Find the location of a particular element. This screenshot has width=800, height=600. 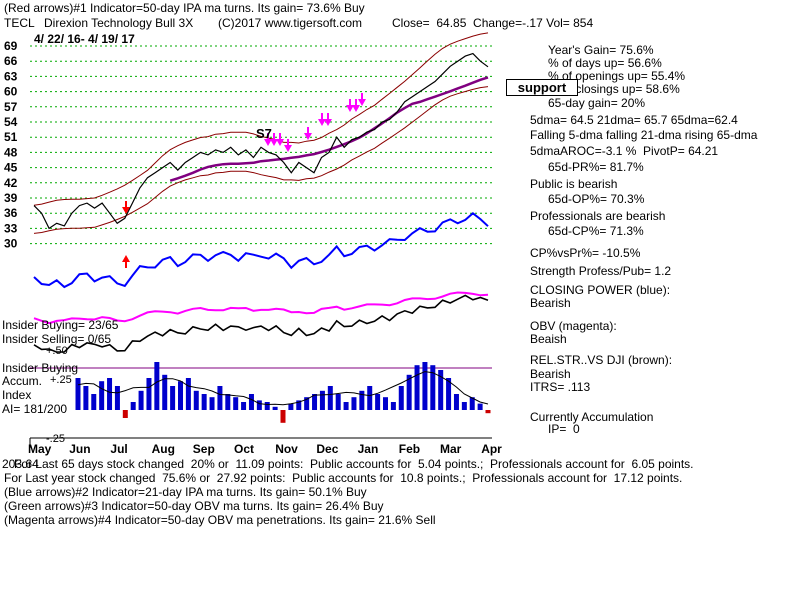

accum-label-accum: Accum. is located at coordinates (22, 381).